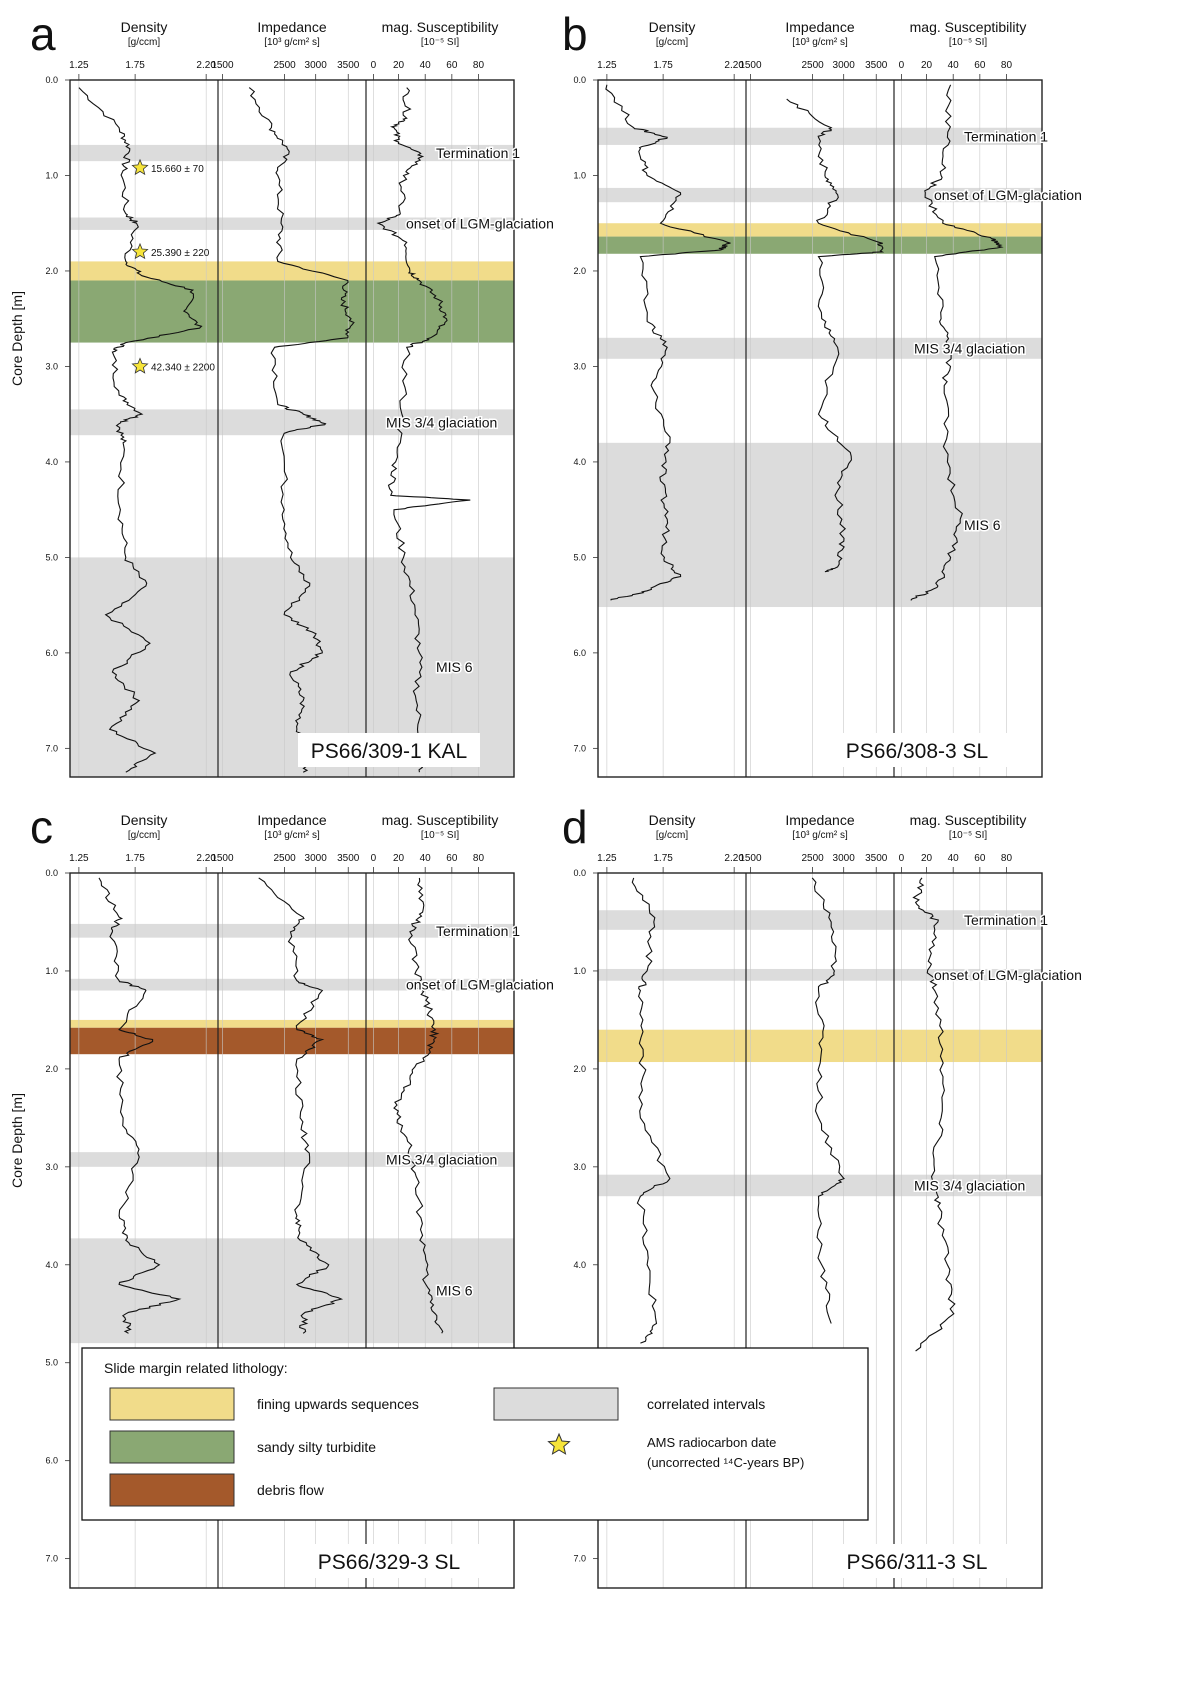 The height and width of the screenshot is (1682, 1204). I want to click on series-line-susceptibility, so click(418, 1105).